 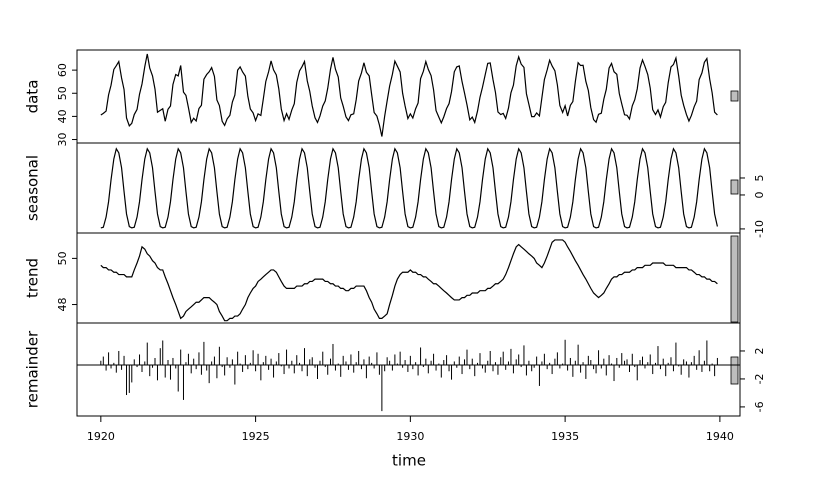 I want to click on y-axis-label: seasonal, so click(x=33, y=188).